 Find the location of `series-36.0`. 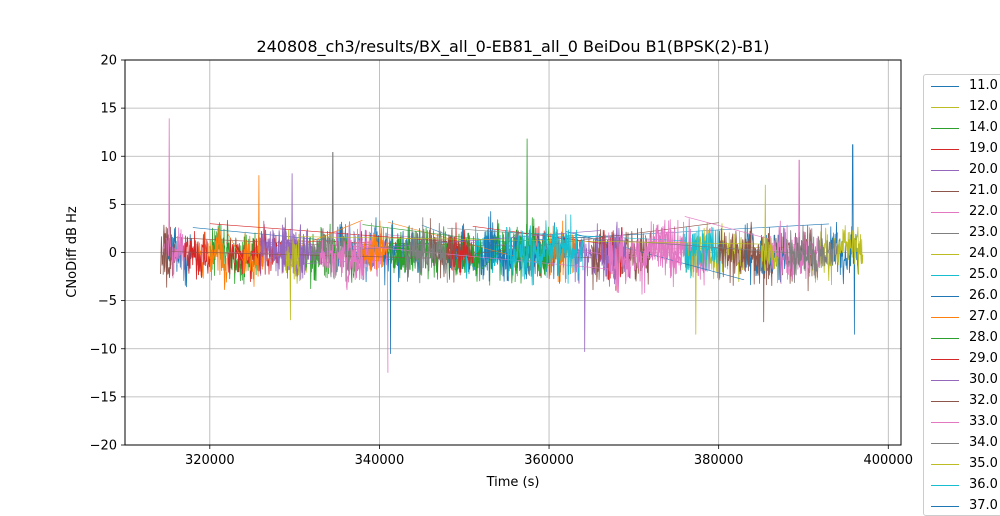

series-36.0 is located at coordinates (545, 250).